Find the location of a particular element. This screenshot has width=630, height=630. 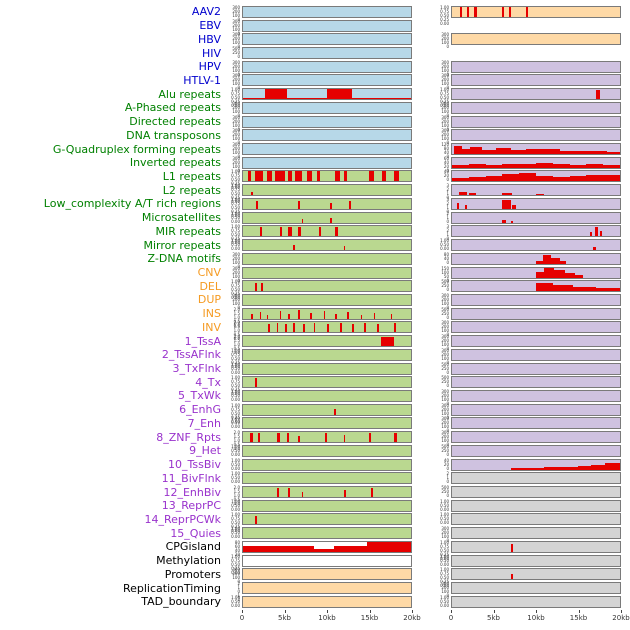

track-panel-left: 2 1 0 -1 -2 is located at coordinates (319, 592).